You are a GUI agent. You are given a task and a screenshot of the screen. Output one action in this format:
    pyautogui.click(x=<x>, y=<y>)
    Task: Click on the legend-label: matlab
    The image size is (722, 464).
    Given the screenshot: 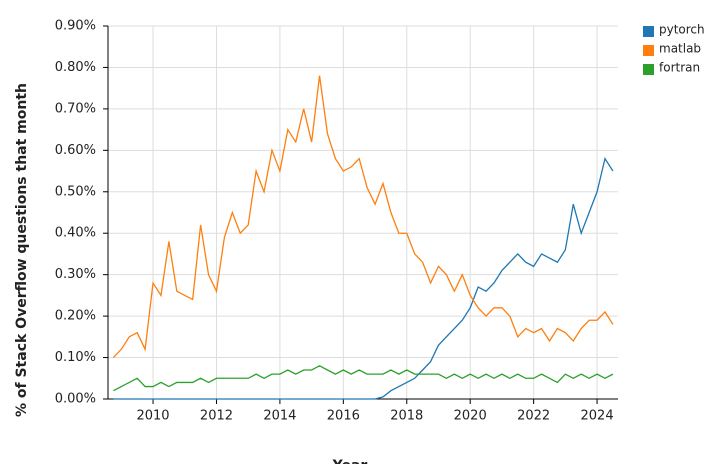 What is the action you would take?
    pyautogui.click(x=680, y=49)
    